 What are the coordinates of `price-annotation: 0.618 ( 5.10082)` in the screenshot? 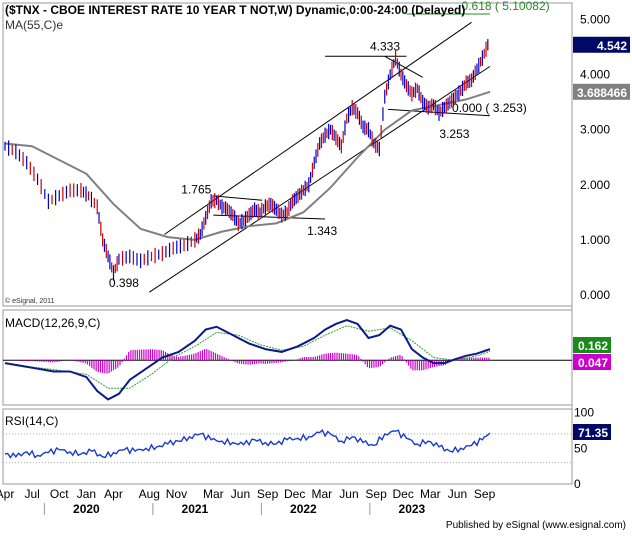 It's located at (506, 6).